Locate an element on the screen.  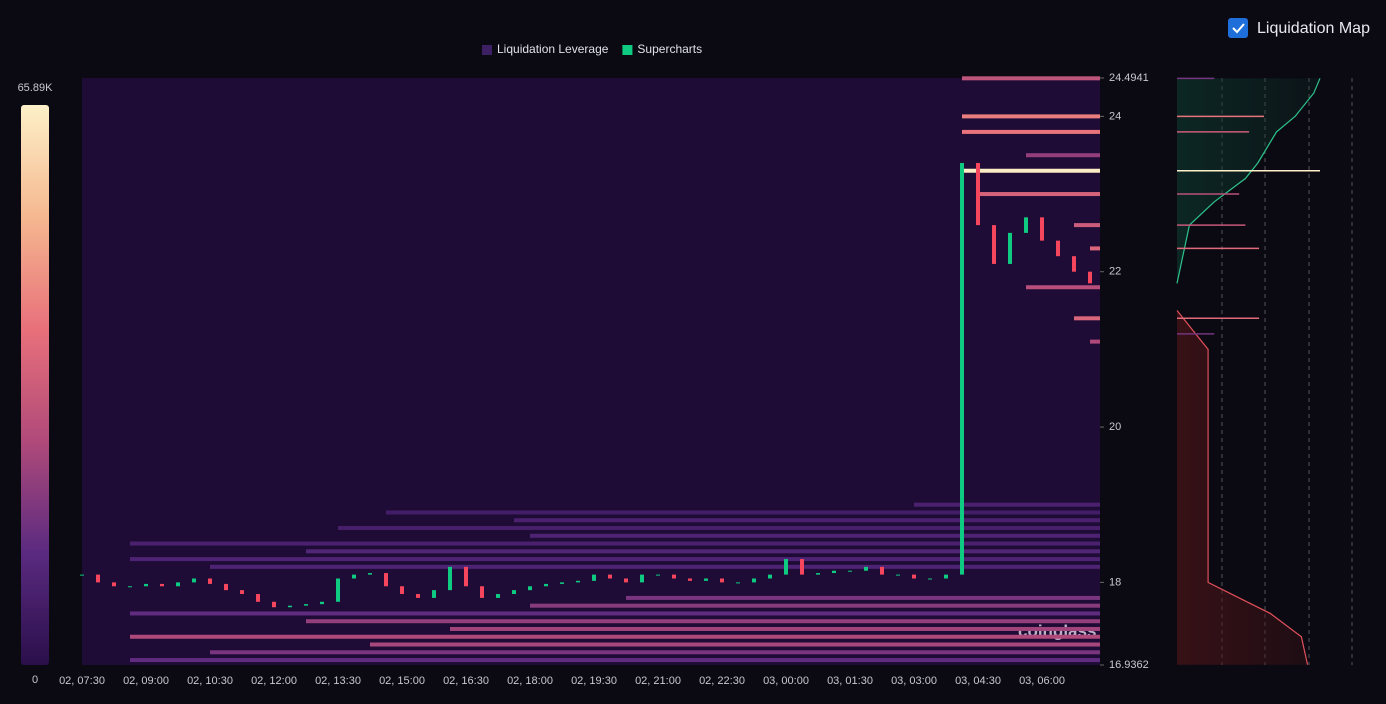
y-tick-label: 16.9362 is located at coordinates (1129, 665).